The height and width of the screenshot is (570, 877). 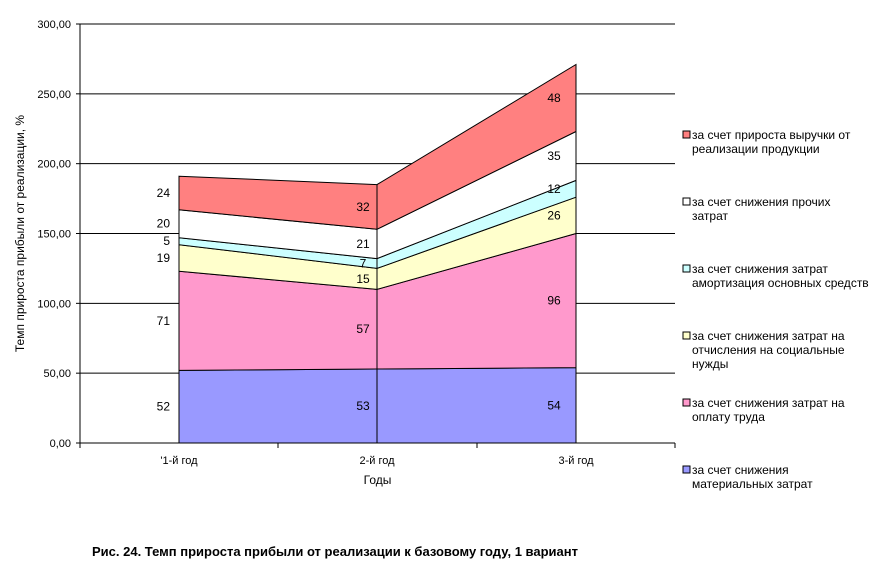 I want to click on data-label: 24, so click(x=164, y=193).